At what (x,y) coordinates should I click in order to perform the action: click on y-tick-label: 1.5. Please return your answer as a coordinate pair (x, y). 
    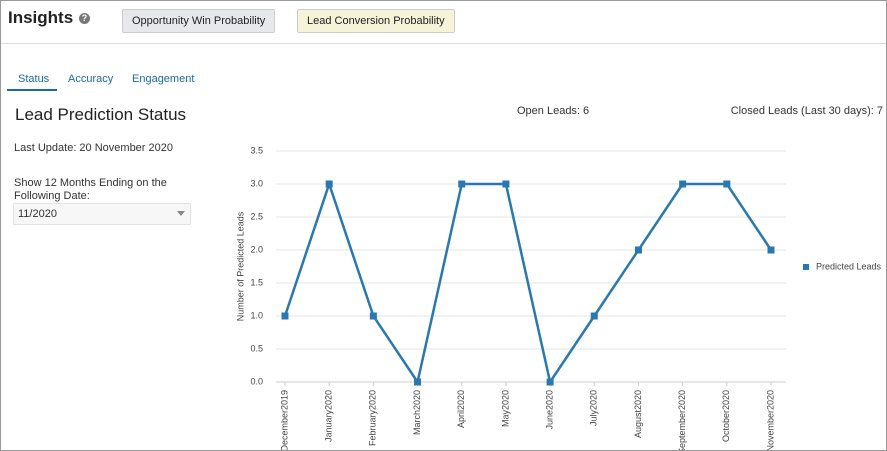
    Looking at the image, I should click on (256, 282).